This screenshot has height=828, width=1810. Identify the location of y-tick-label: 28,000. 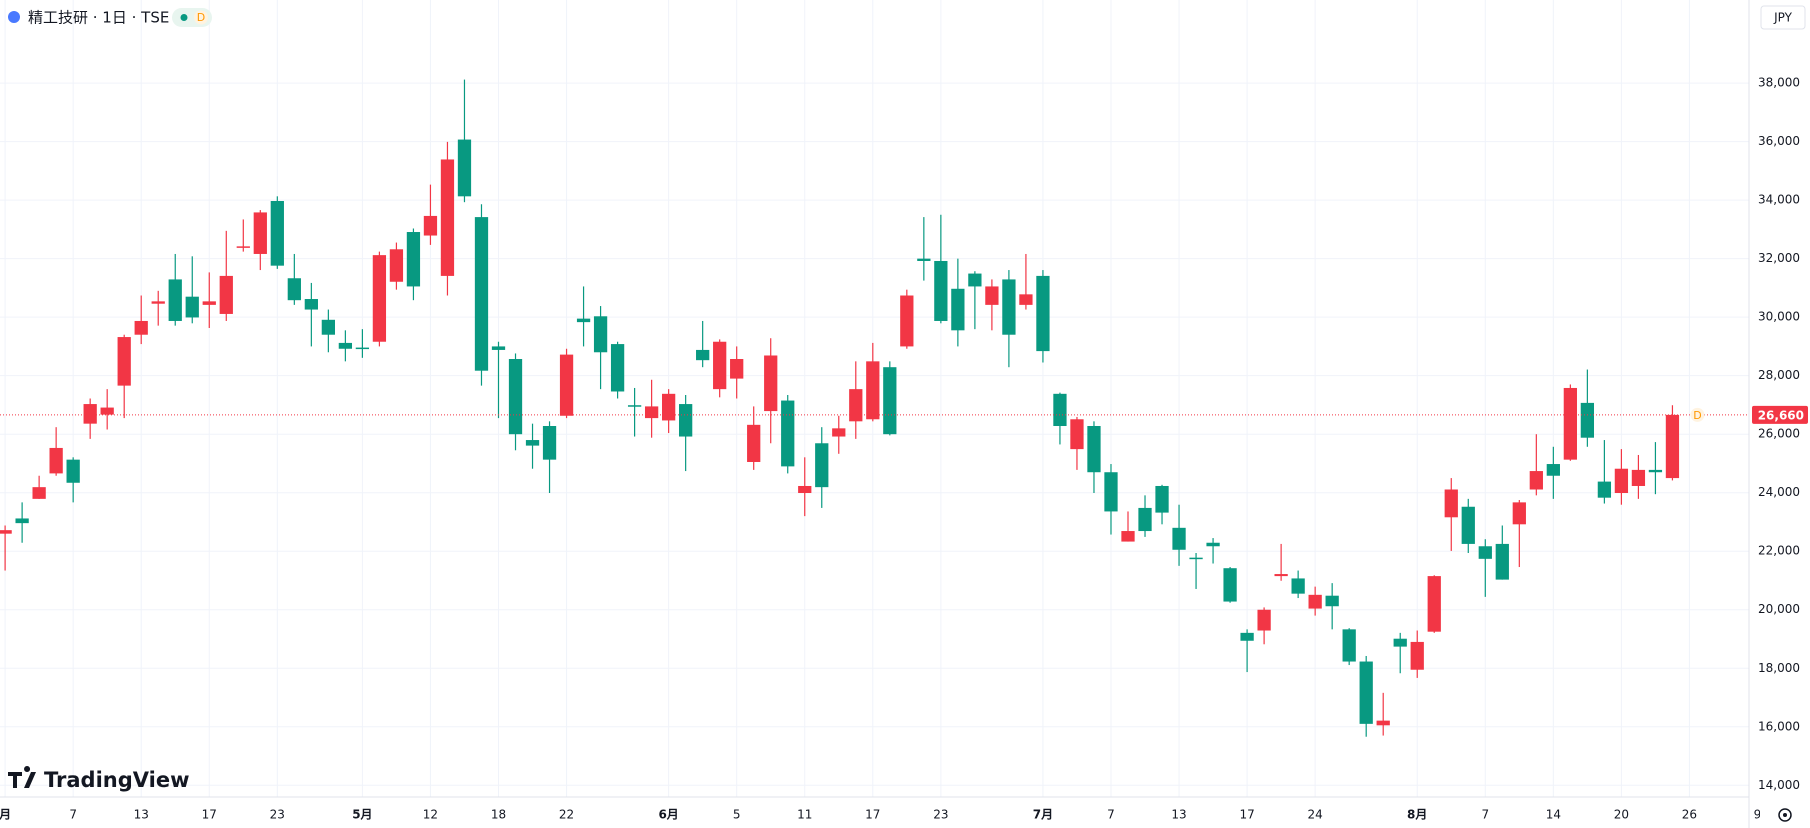
(1779, 375).